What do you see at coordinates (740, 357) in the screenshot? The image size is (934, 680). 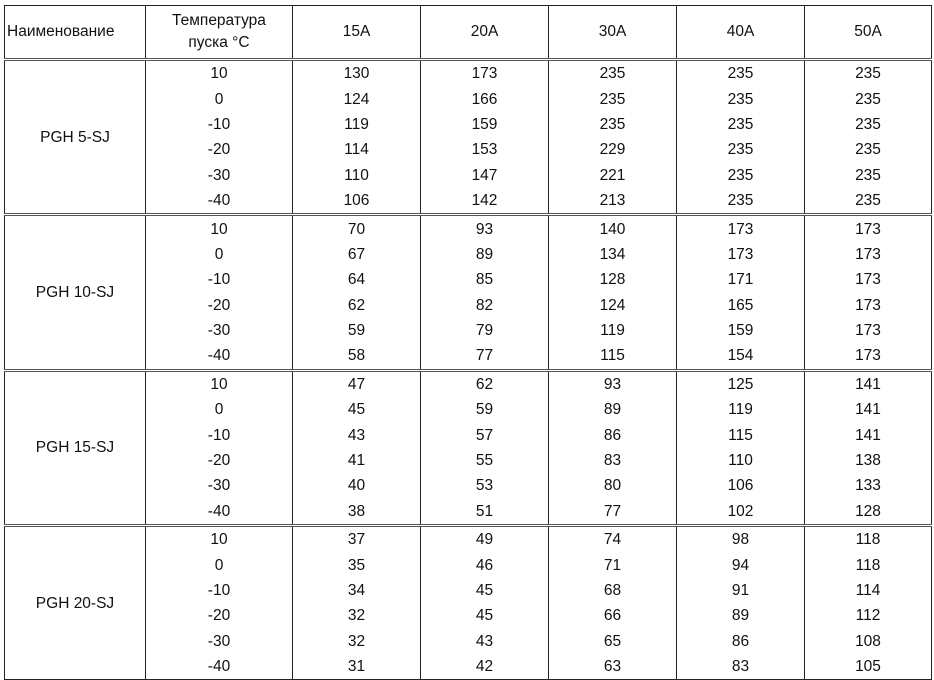 I see `value-cell: 154` at bounding box center [740, 357].